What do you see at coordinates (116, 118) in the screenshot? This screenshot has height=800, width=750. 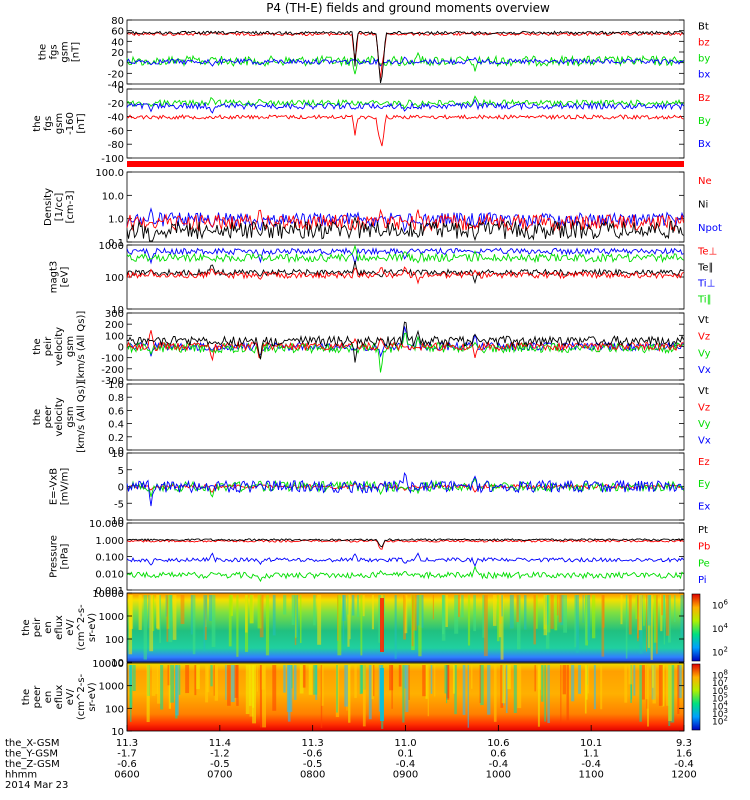 I see `y-tick-label: -40` at bounding box center [116, 118].